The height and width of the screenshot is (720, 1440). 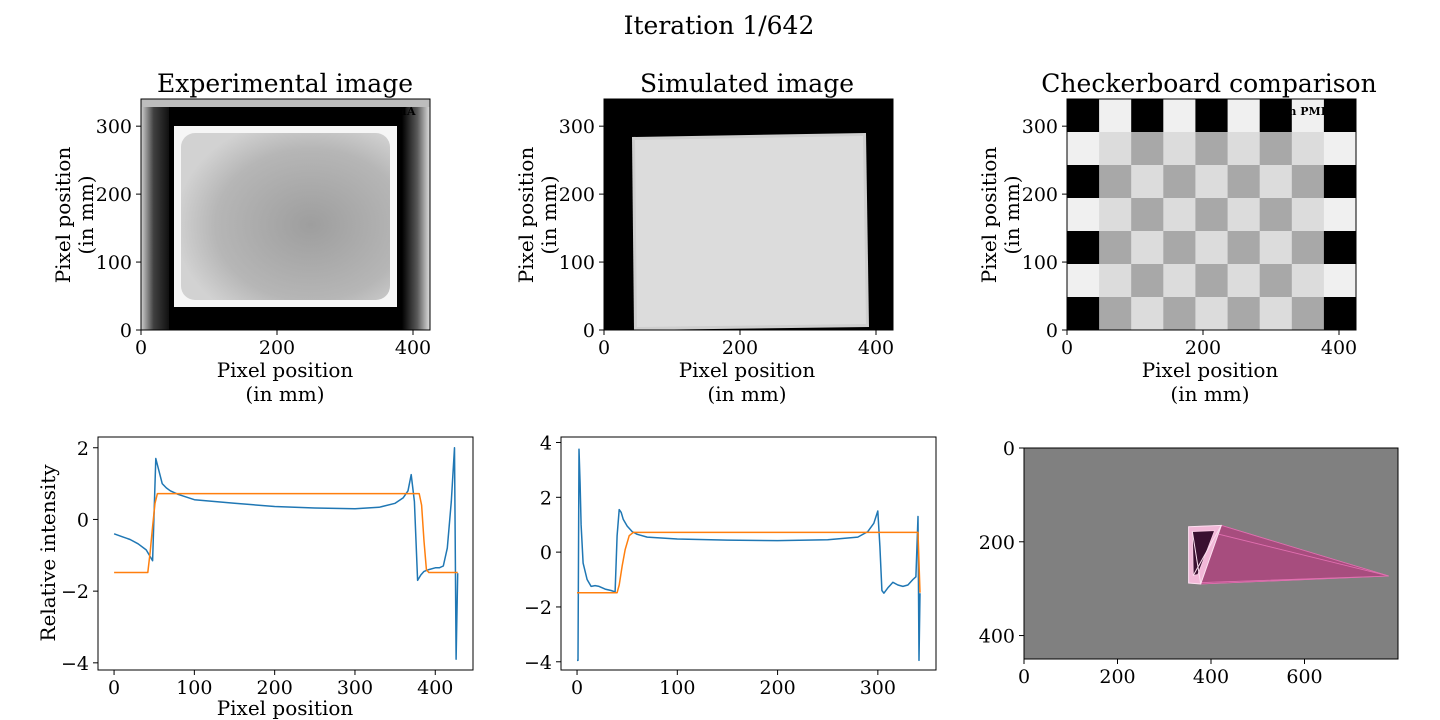 I want to click on experimental-xtick-label: 400, so click(x=413, y=348).